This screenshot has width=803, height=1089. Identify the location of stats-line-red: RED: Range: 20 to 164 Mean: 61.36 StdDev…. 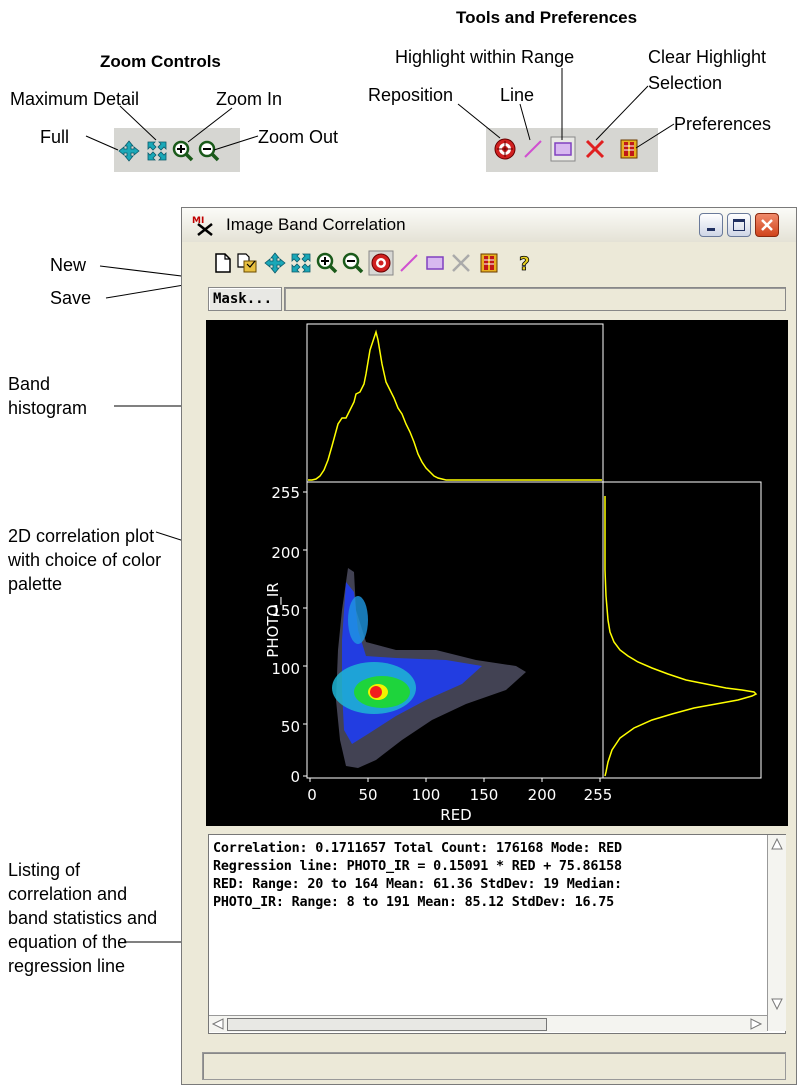
(417, 884).